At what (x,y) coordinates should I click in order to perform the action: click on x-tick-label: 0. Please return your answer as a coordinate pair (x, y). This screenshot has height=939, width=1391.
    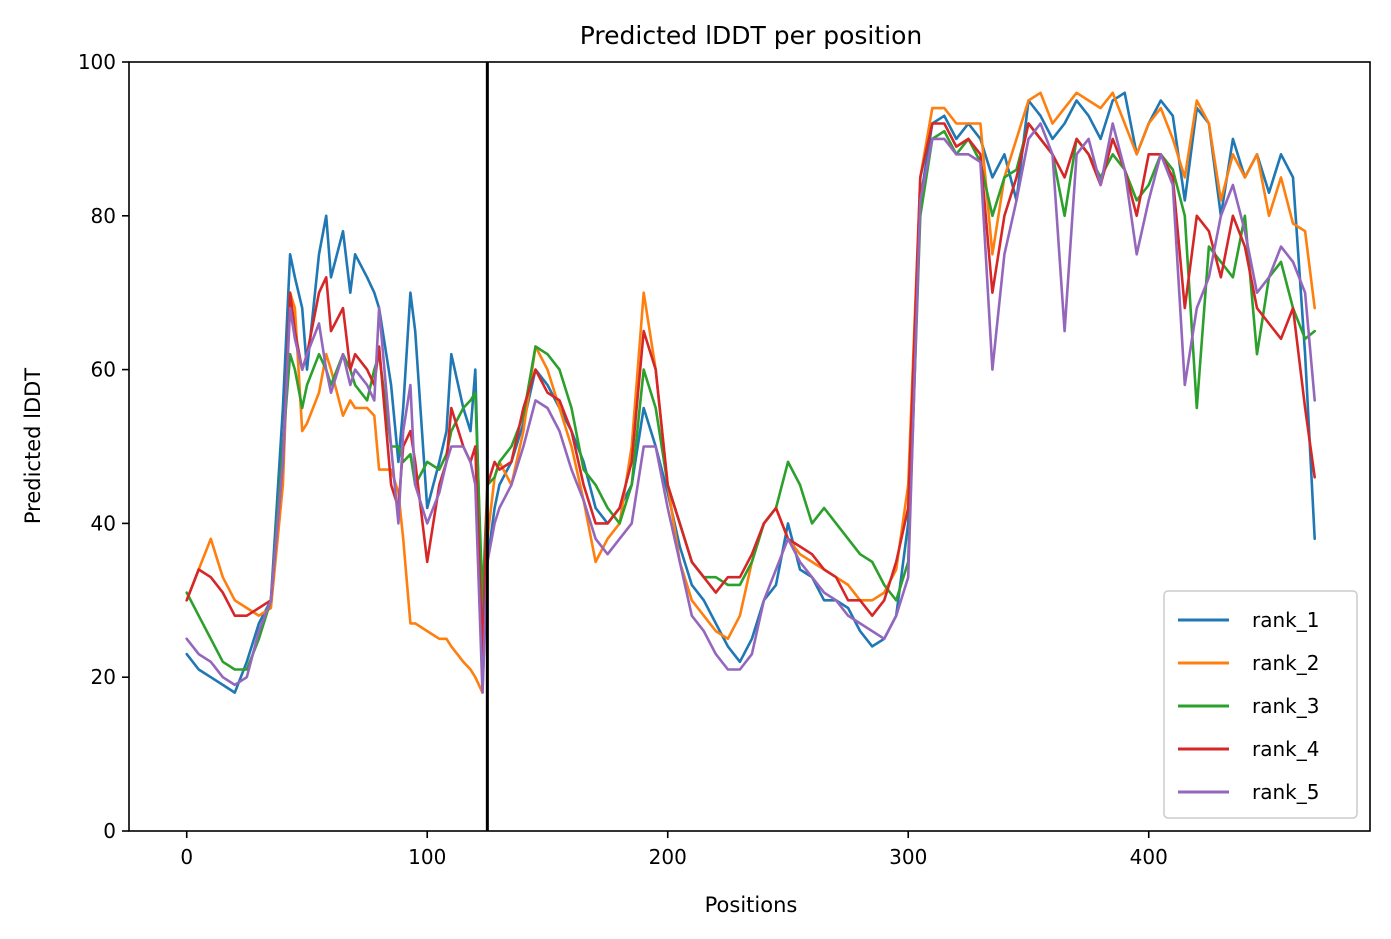
    Looking at the image, I should click on (186, 857).